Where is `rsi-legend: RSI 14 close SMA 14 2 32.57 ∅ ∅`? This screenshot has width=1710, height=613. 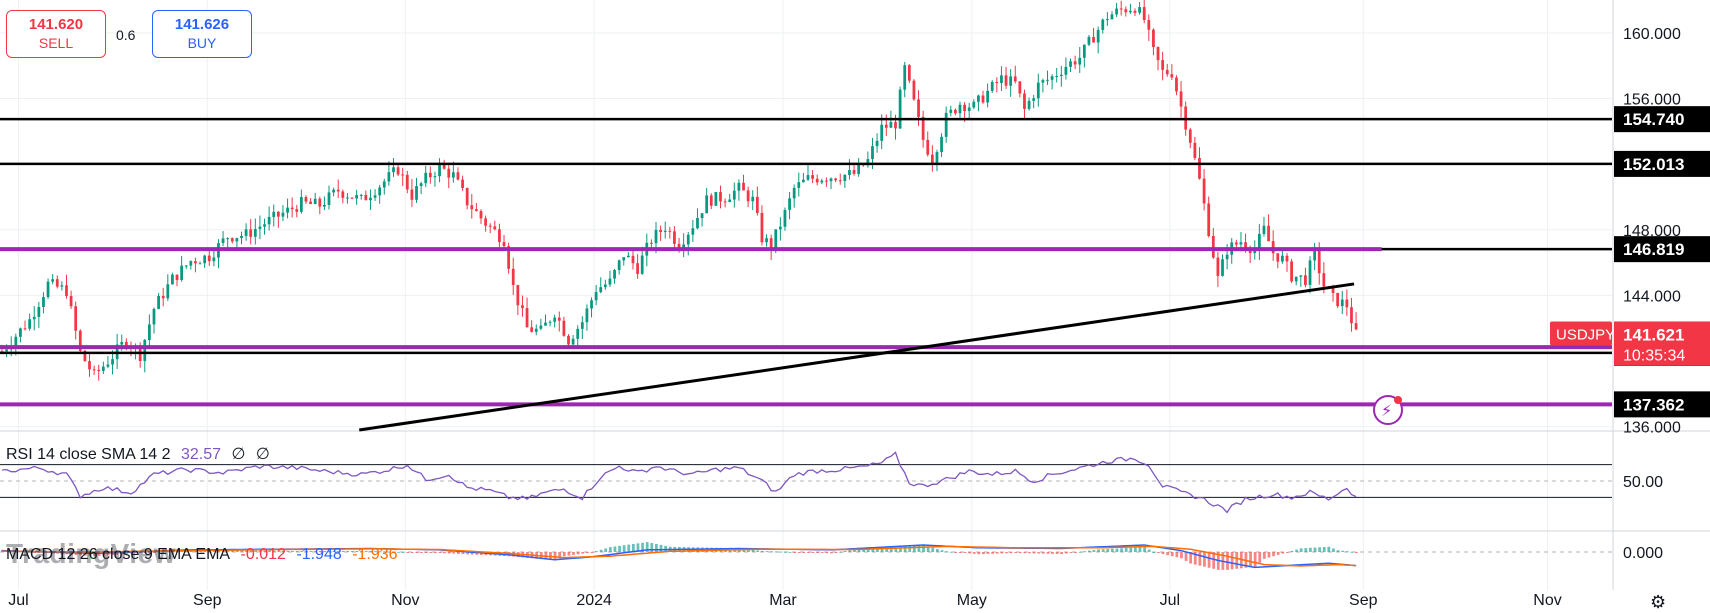 rsi-legend: RSI 14 close SMA 14 2 32.57 ∅ ∅ is located at coordinates (141, 454).